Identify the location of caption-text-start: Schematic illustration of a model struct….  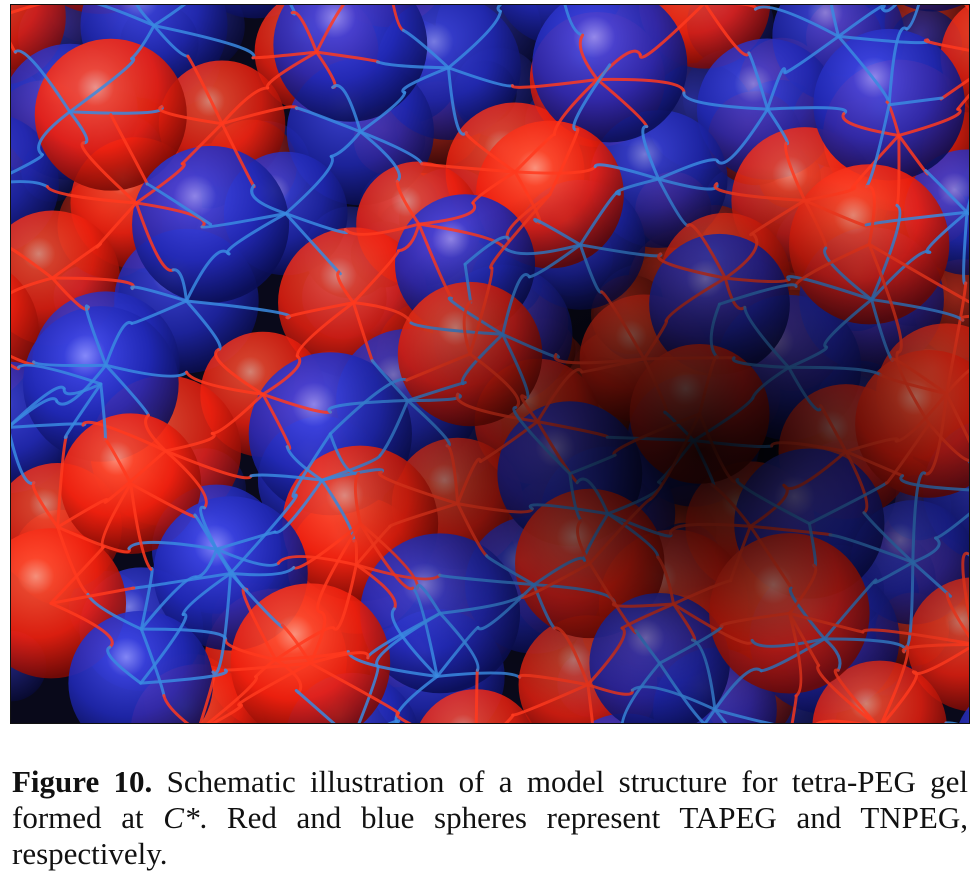
(490, 799).